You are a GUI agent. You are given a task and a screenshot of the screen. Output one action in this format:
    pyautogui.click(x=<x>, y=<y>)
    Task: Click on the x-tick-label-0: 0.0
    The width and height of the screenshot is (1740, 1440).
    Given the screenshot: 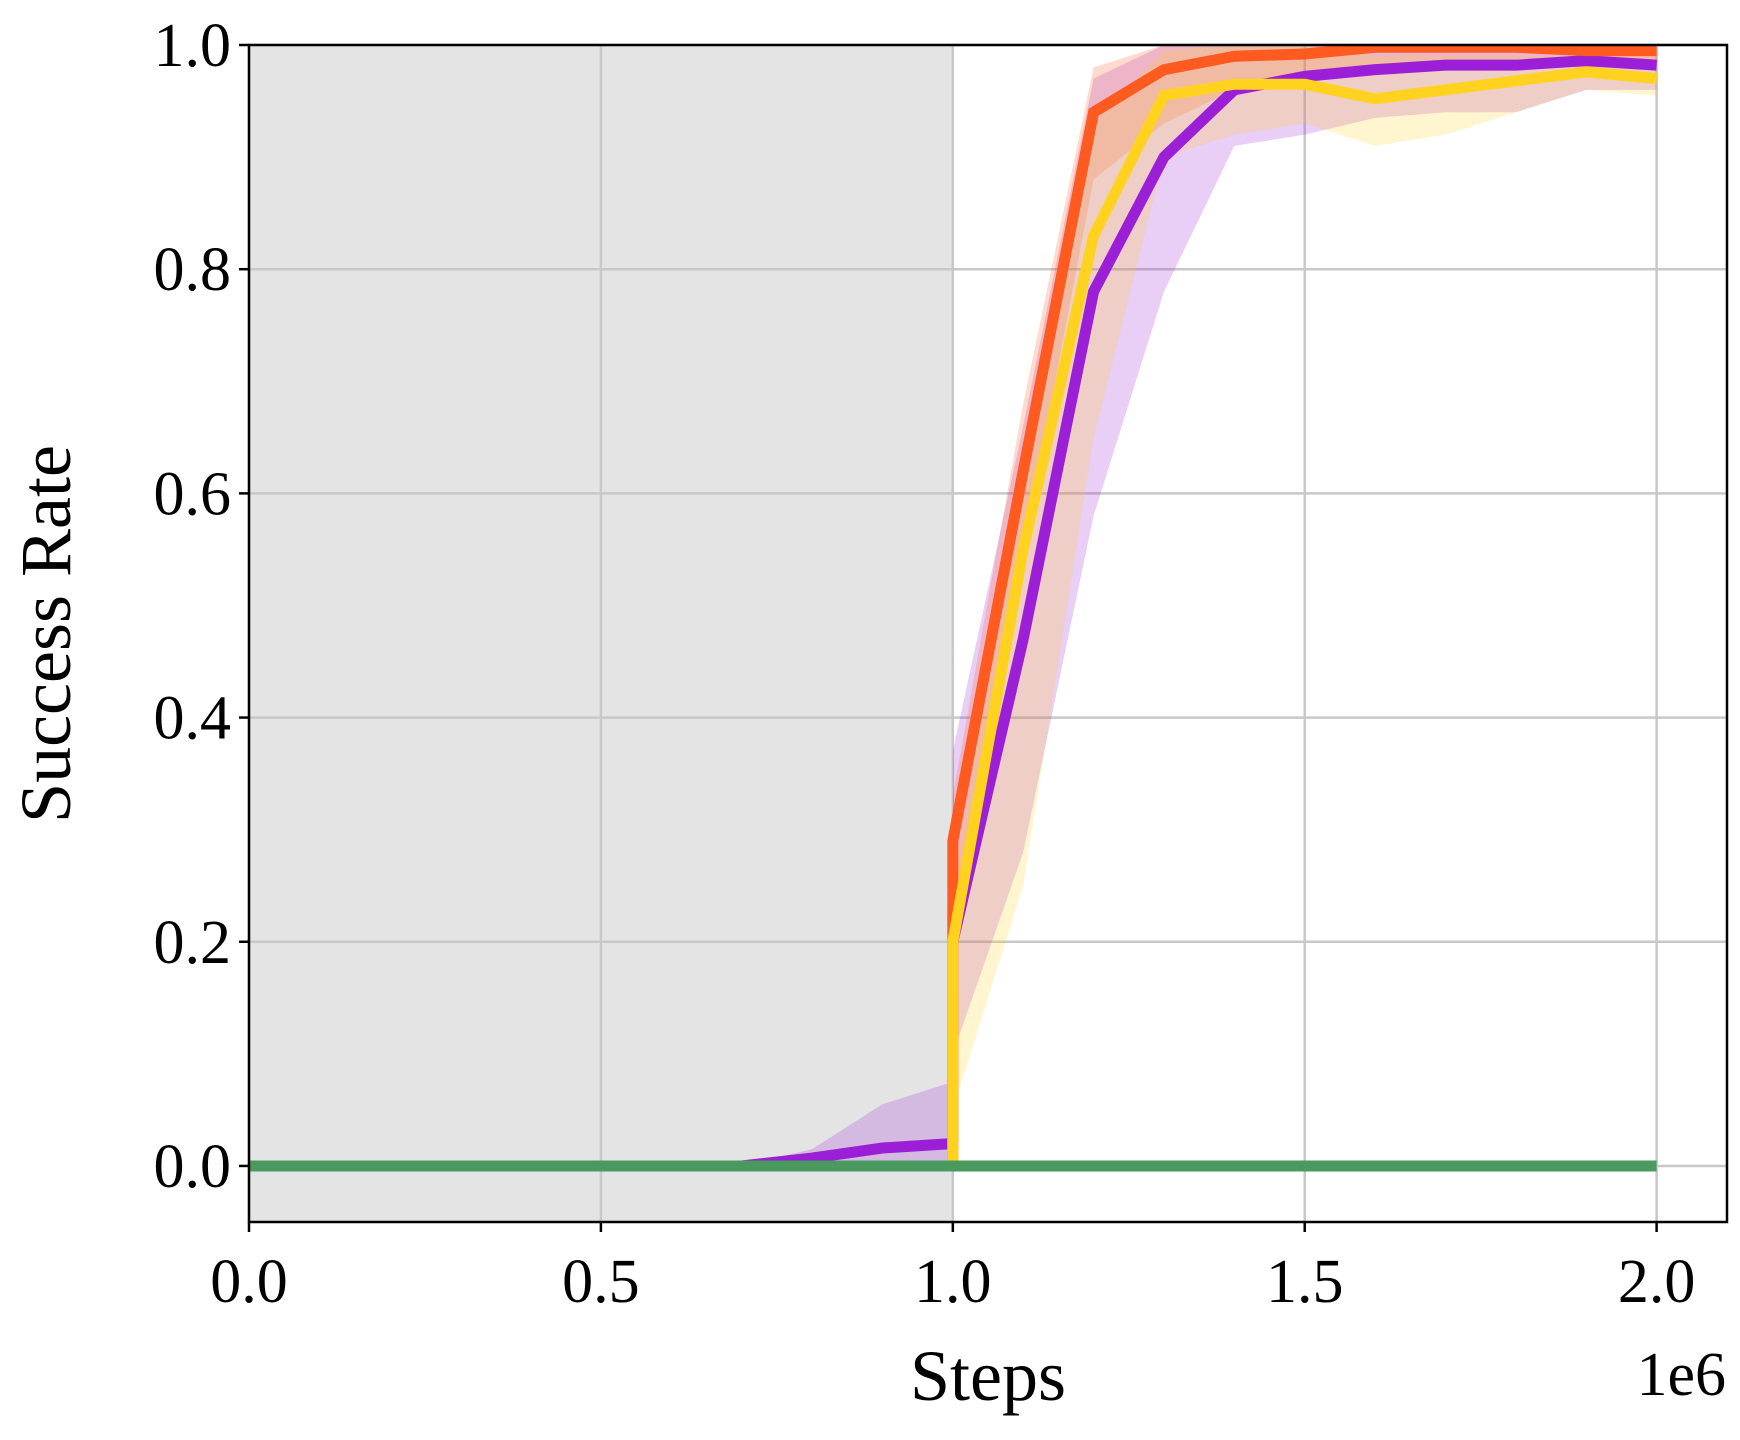 What is the action you would take?
    pyautogui.click(x=249, y=1282)
    